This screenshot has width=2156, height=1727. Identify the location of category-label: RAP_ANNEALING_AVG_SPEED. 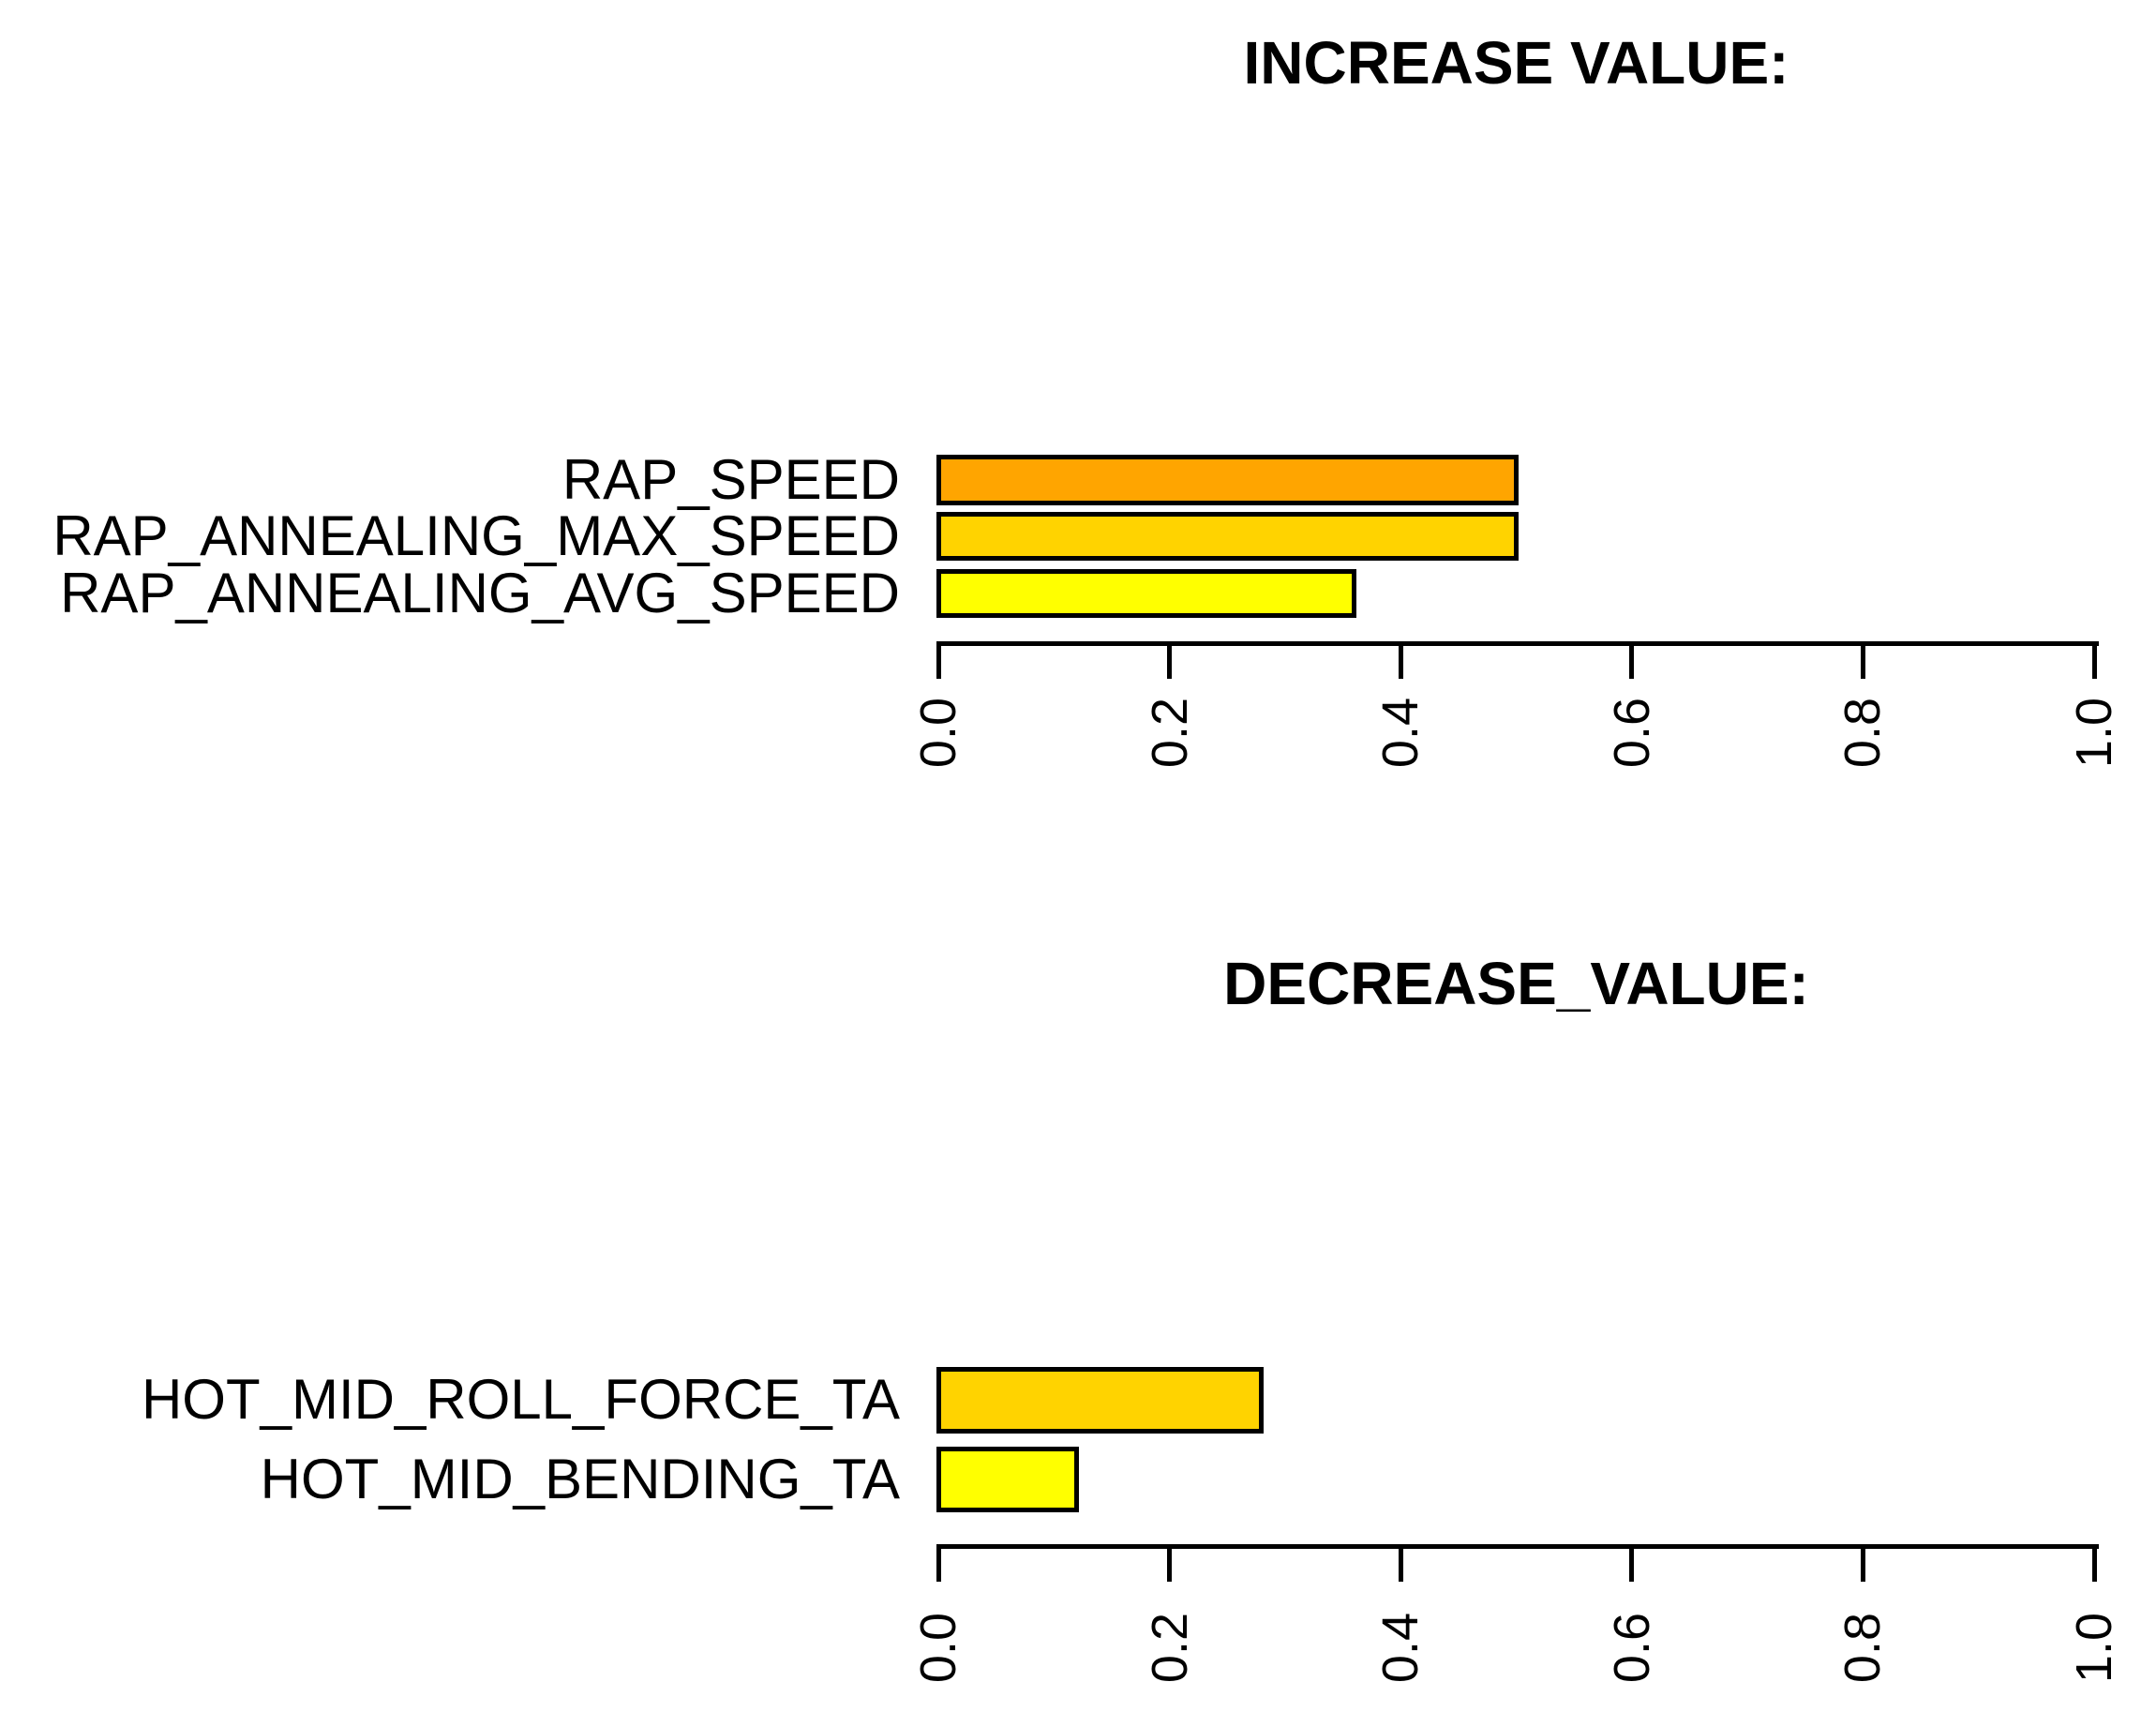
(480, 593).